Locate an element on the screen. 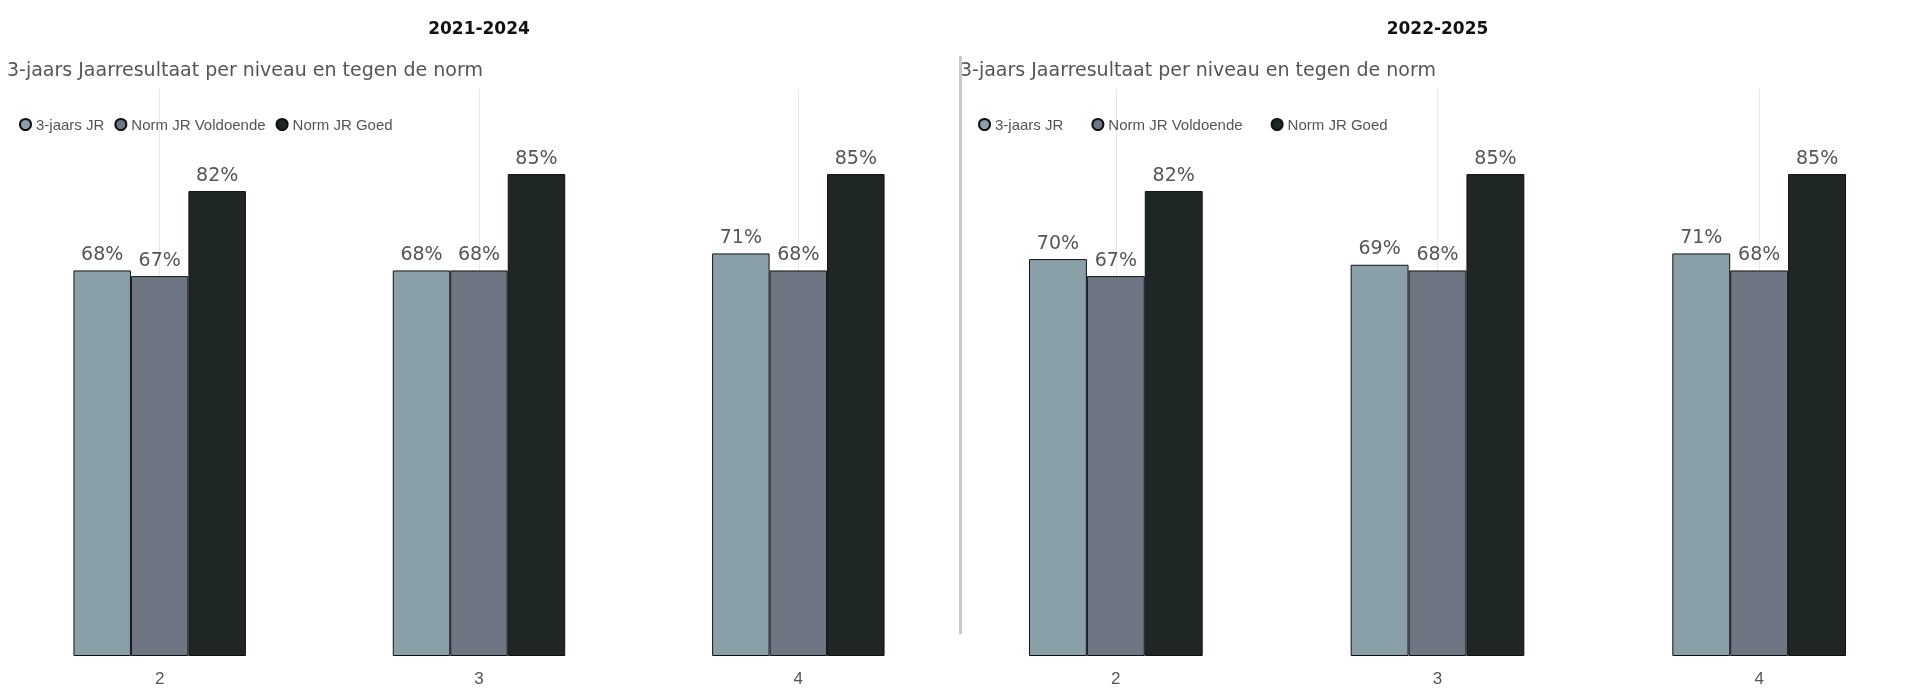  chart-title: 2022-2025 is located at coordinates (1437, 27).